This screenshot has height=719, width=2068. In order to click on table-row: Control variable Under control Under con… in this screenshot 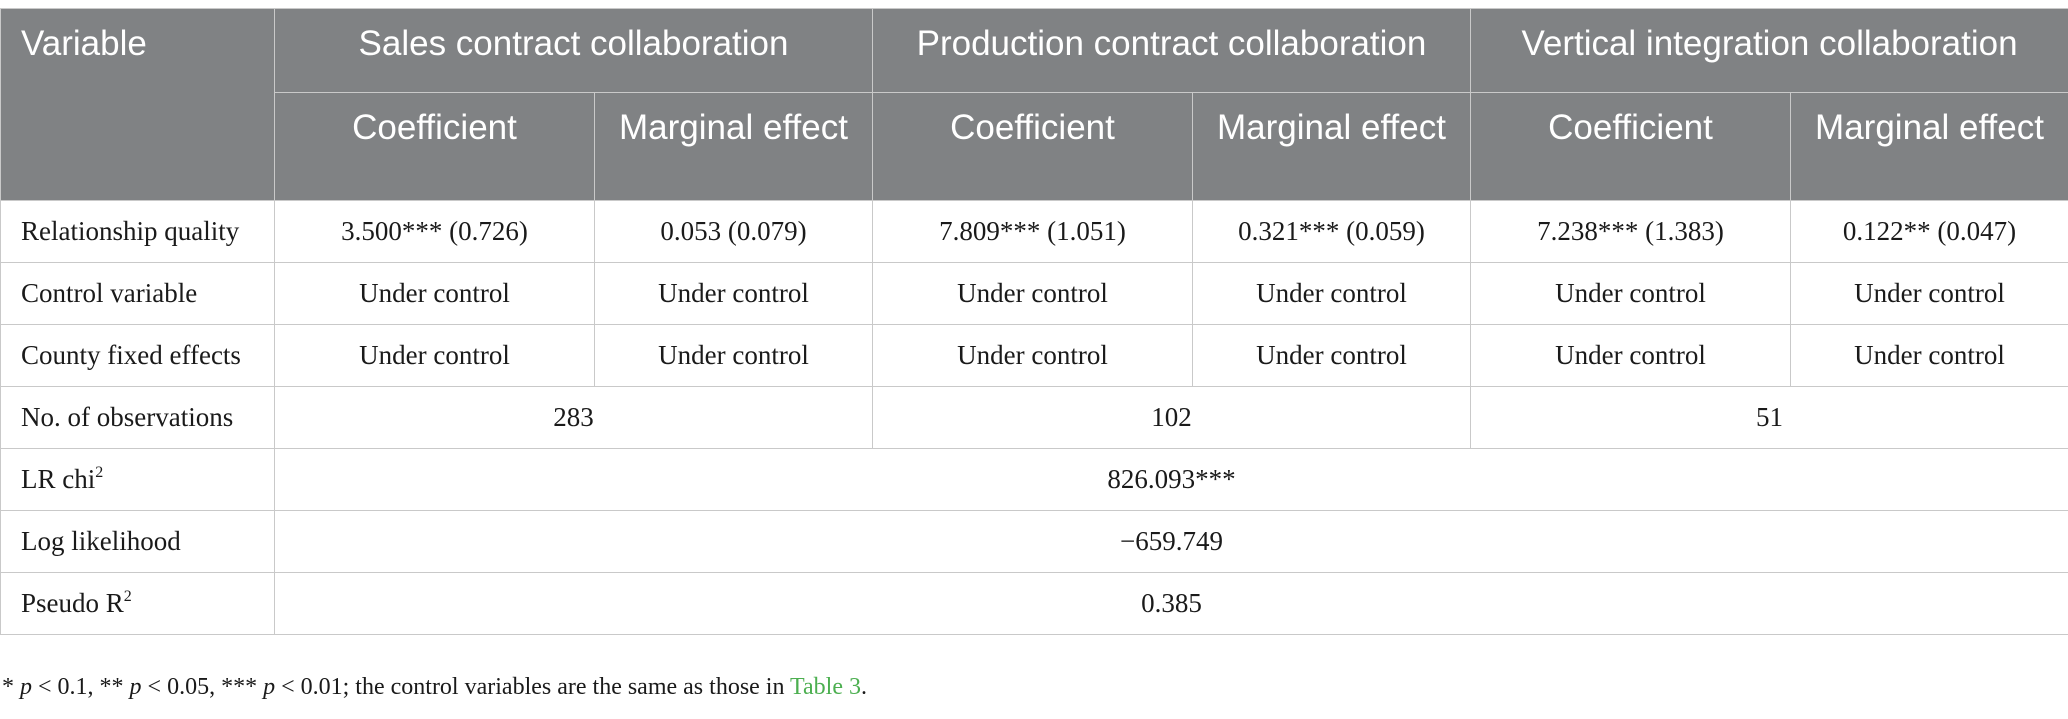, I will do `click(1034, 293)`.